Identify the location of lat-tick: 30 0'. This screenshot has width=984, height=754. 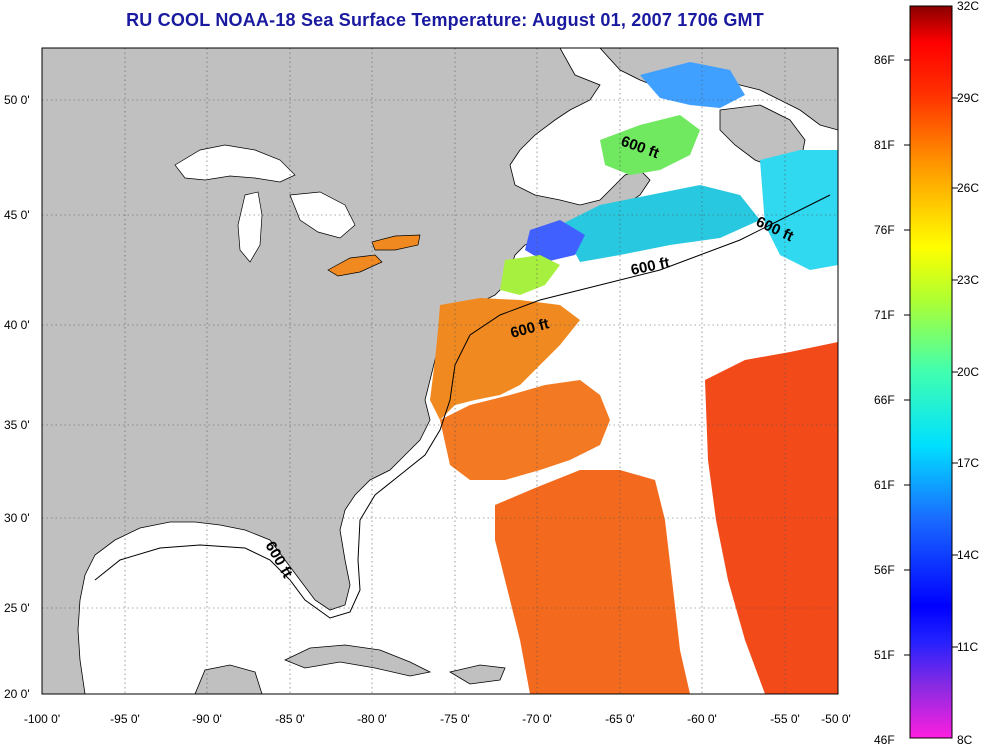
(17, 518).